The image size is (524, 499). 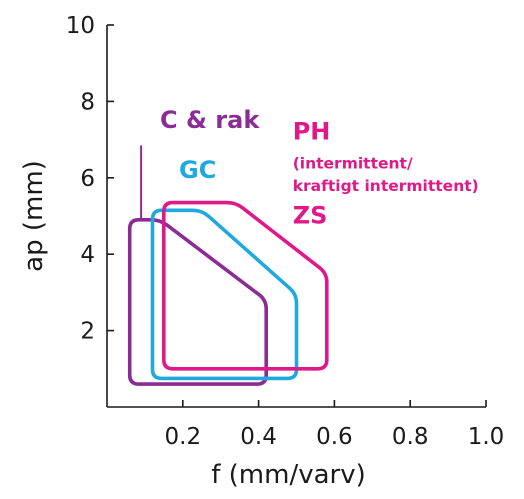 I want to click on y-tick-label: 2, so click(x=87, y=332).